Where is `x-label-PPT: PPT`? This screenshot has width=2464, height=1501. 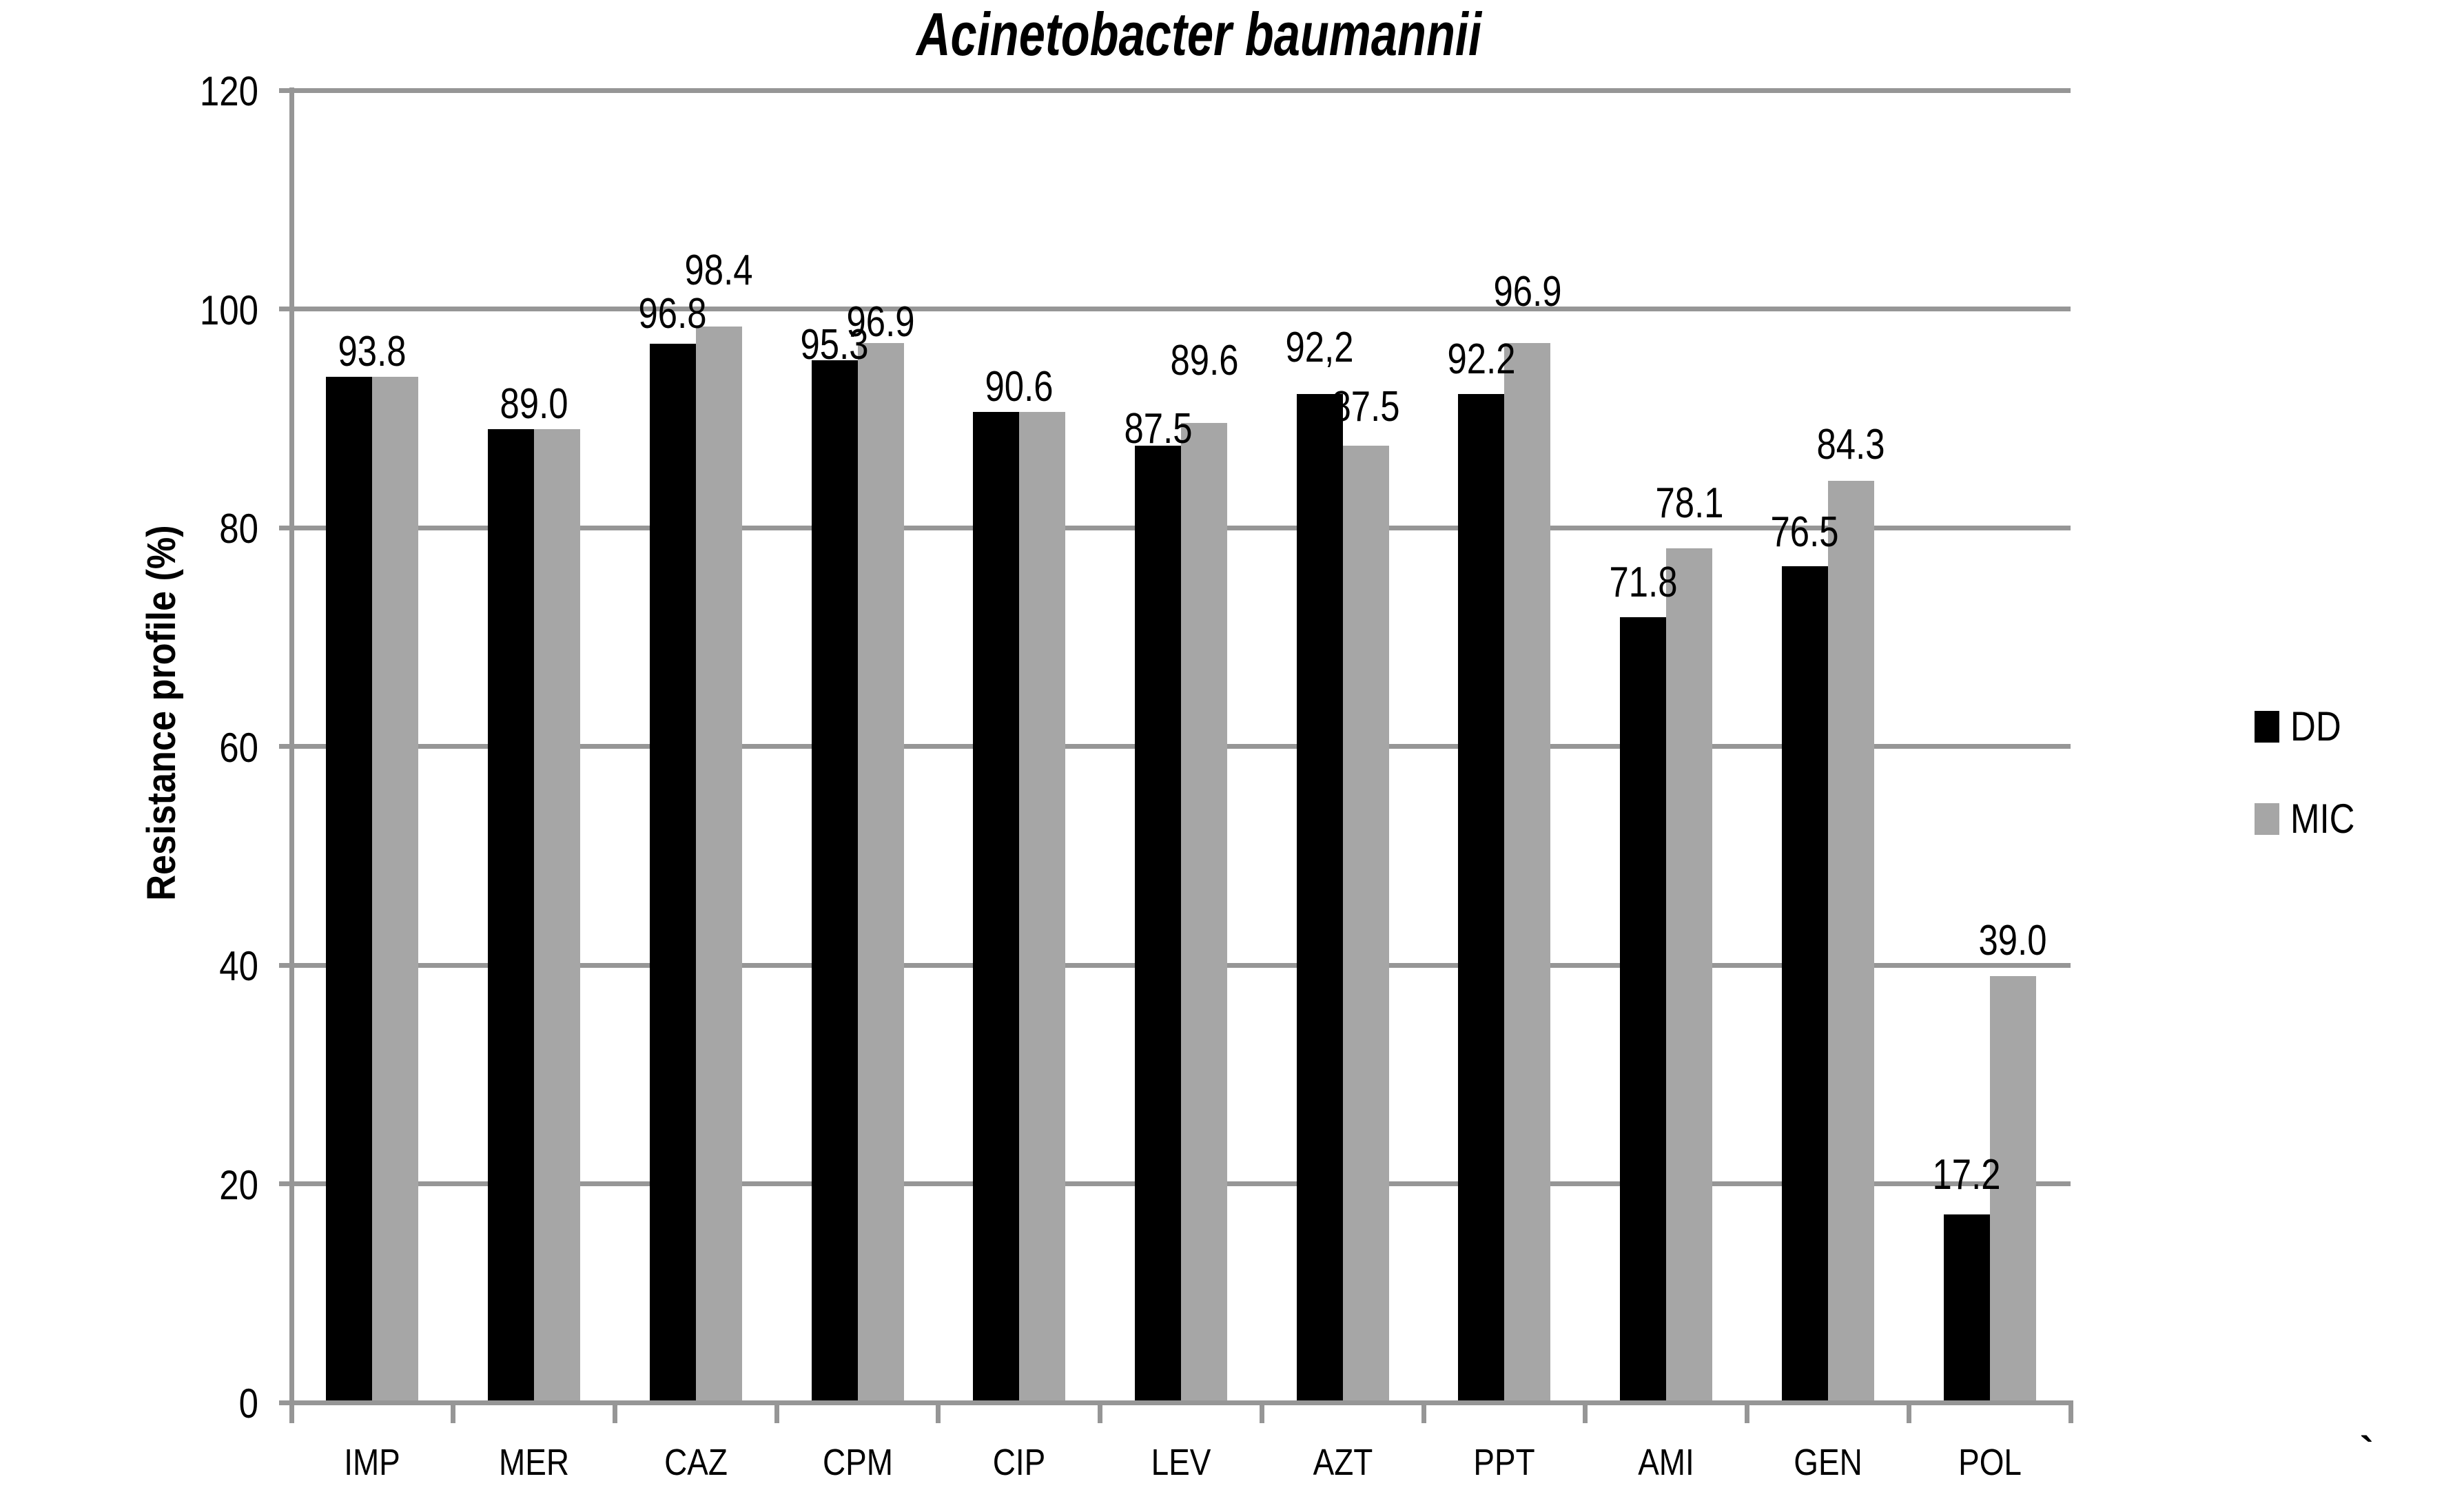
x-label-PPT: PPT is located at coordinates (1504, 1462).